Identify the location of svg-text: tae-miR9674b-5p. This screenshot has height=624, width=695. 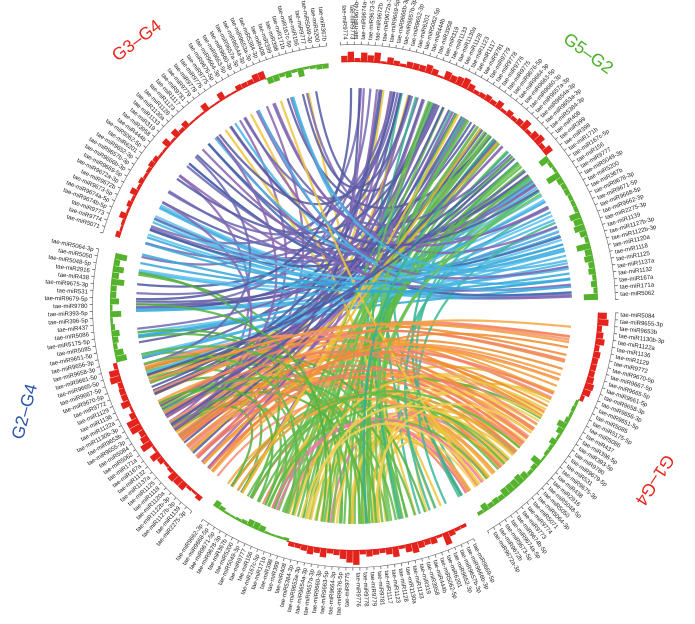
(357, 20).